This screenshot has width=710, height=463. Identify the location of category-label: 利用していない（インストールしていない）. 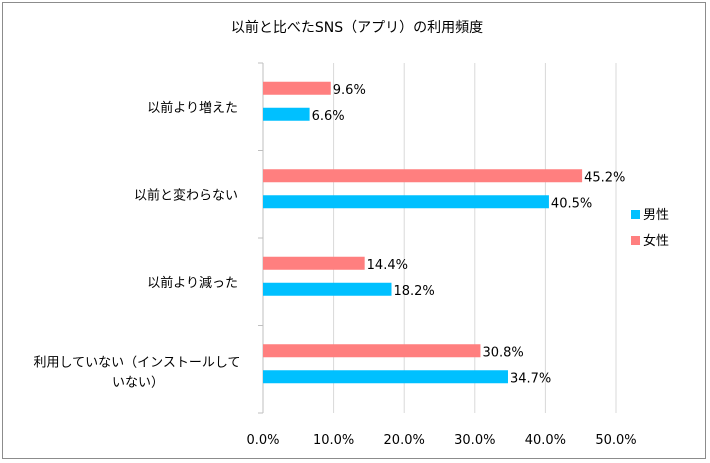
(137, 372).